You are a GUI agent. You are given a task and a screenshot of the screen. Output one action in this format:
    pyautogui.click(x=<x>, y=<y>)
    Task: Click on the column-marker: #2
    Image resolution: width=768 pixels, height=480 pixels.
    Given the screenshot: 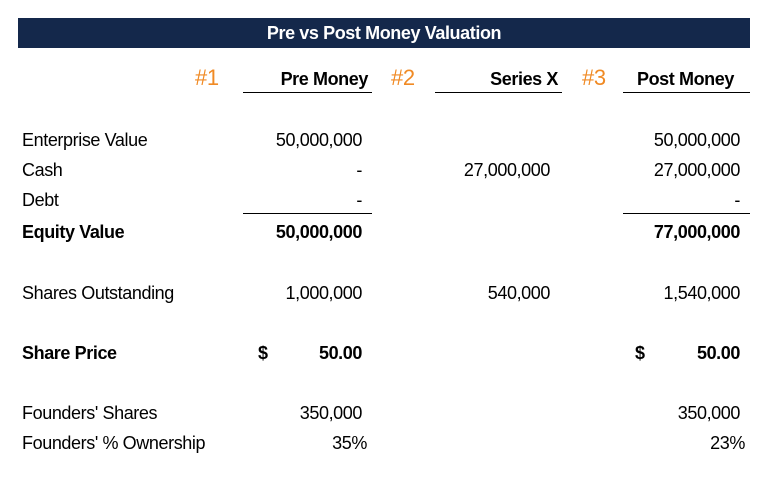 What is the action you would take?
    pyautogui.click(x=403, y=77)
    